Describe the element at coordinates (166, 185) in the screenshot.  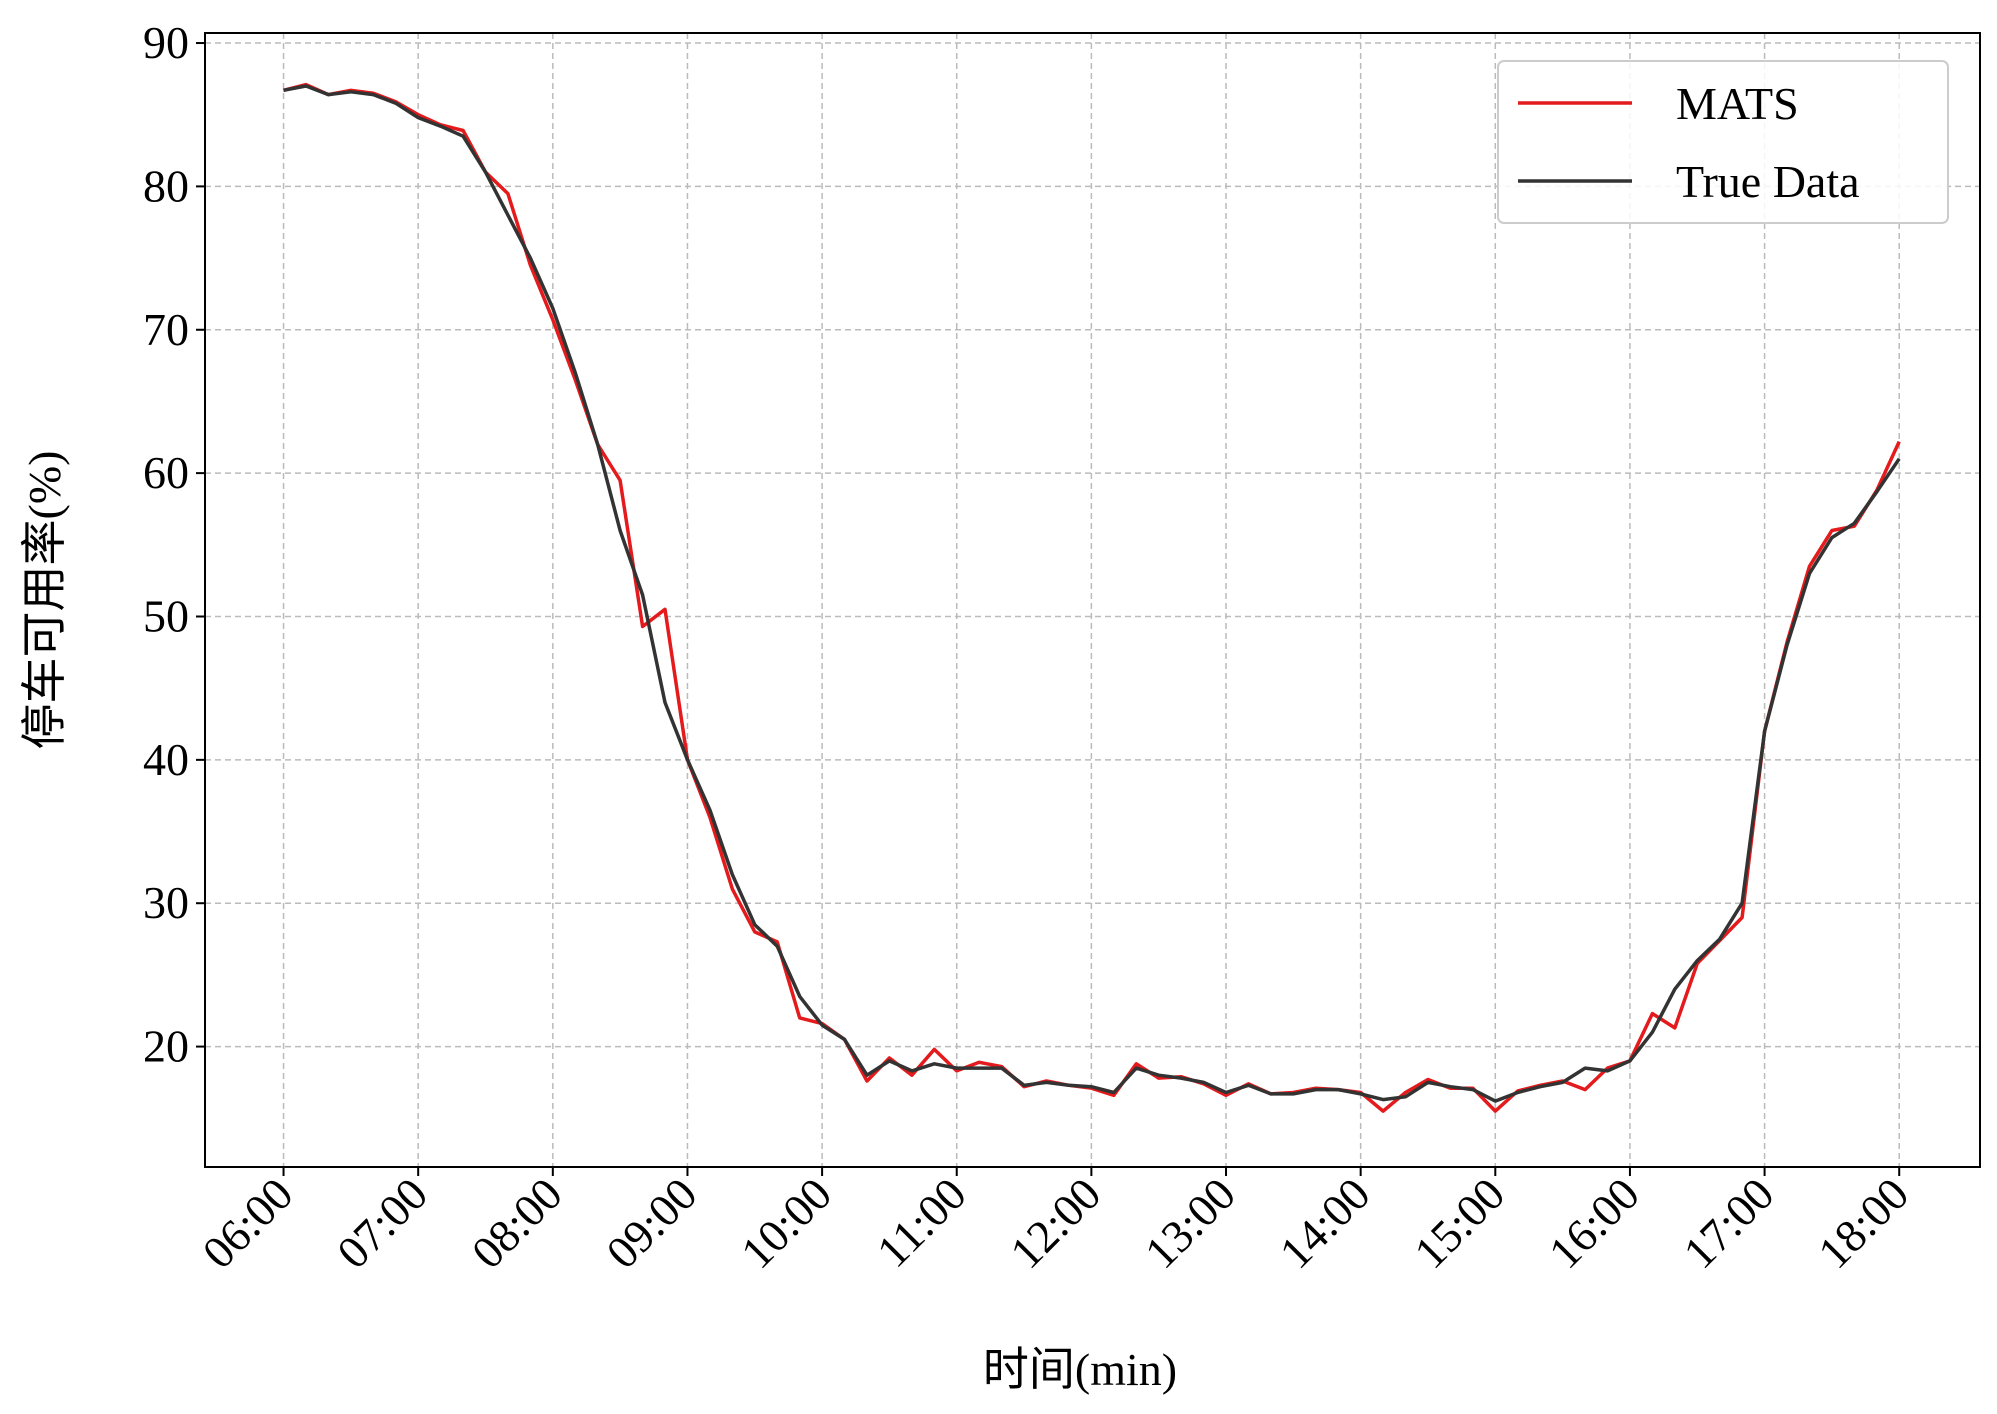
I see `y-tick-label: 80` at that location.